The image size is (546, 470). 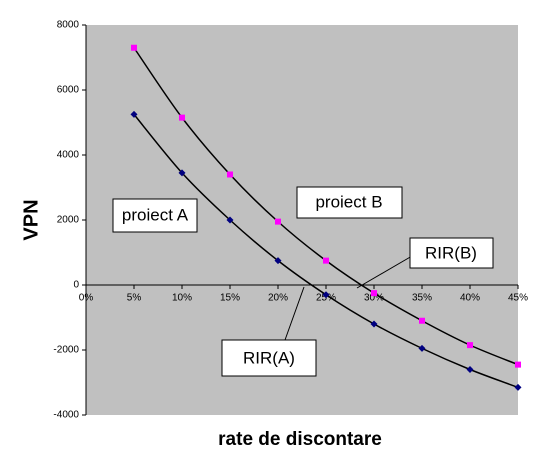 What do you see at coordinates (422, 298) in the screenshot?
I see `x-tick-label: 35%` at bounding box center [422, 298].